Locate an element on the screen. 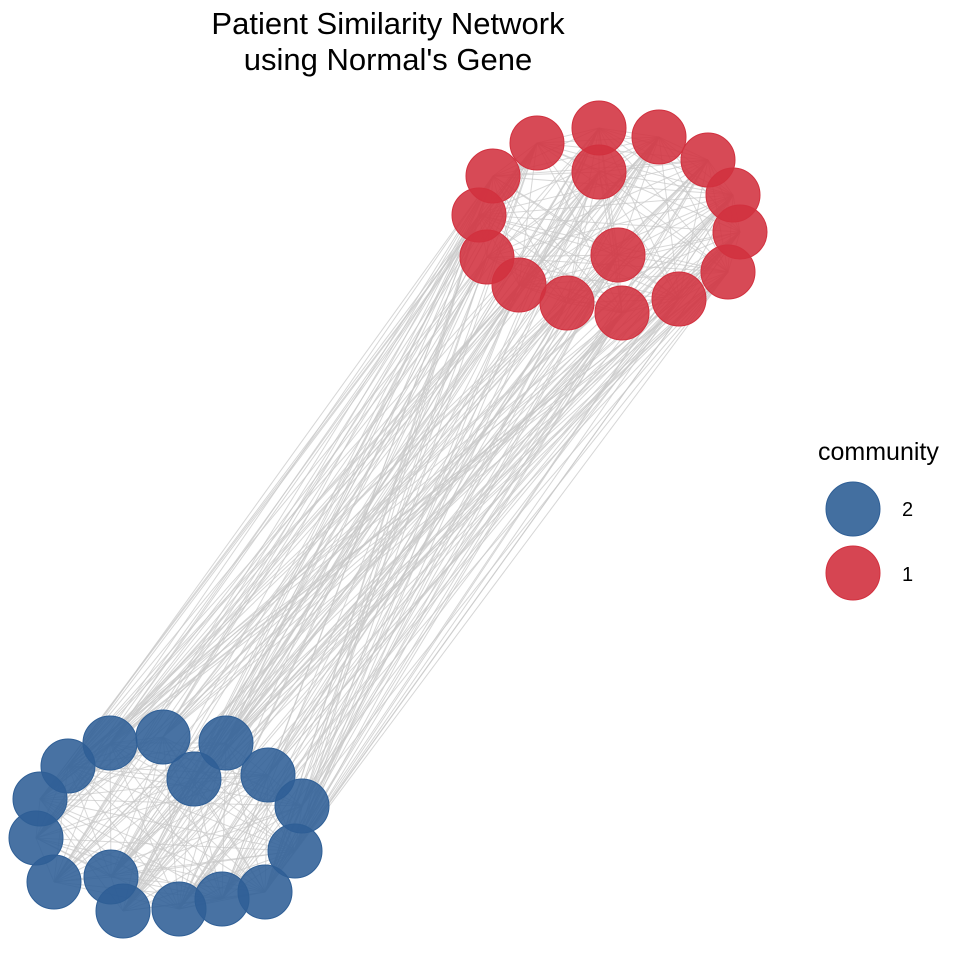  plot-title-line-1: Patient Similarity Network is located at coordinates (388, 23).